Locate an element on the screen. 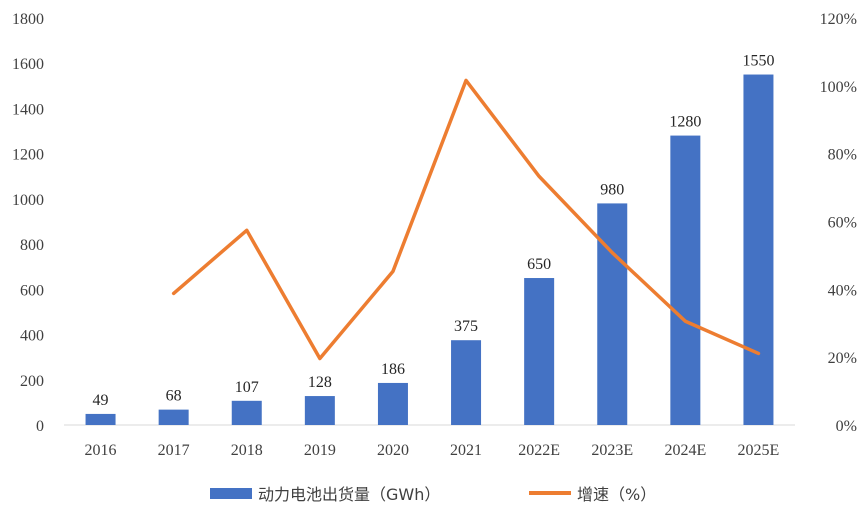  legend: 动力电池出货量（GWh） 增速（%） is located at coordinates (433, 494).